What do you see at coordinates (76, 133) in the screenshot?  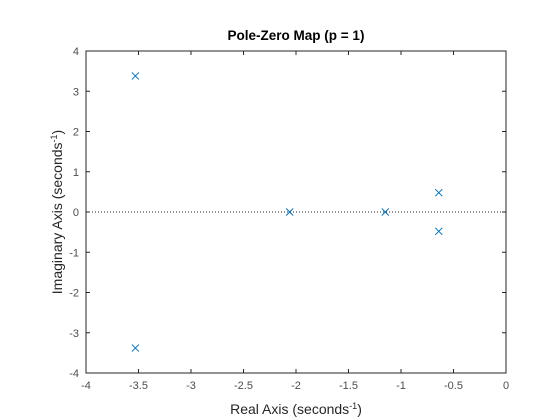 I see `y-tick-label: 2` at bounding box center [76, 133].